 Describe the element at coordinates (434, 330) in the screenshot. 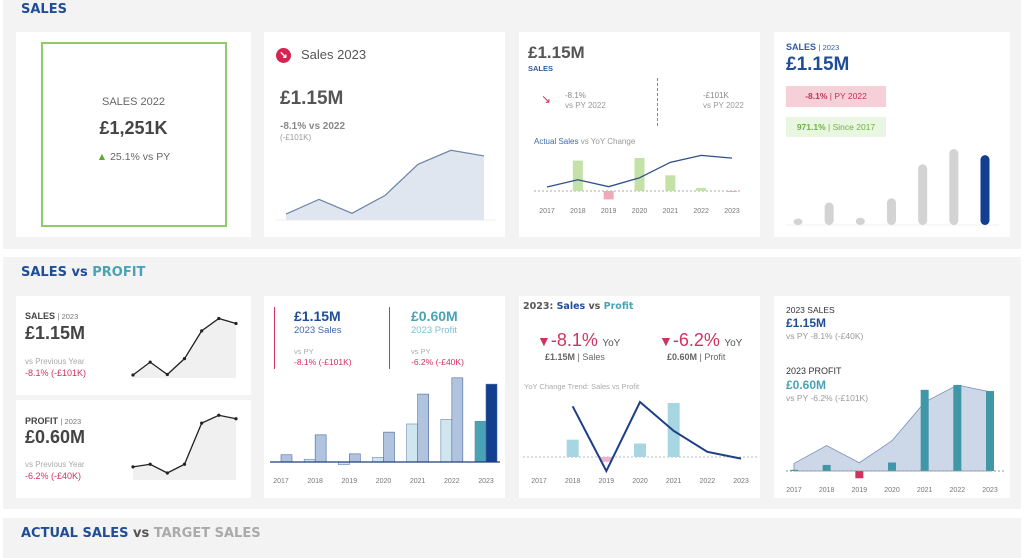

I see `dual-profit-label: 2023 Profit` at that location.